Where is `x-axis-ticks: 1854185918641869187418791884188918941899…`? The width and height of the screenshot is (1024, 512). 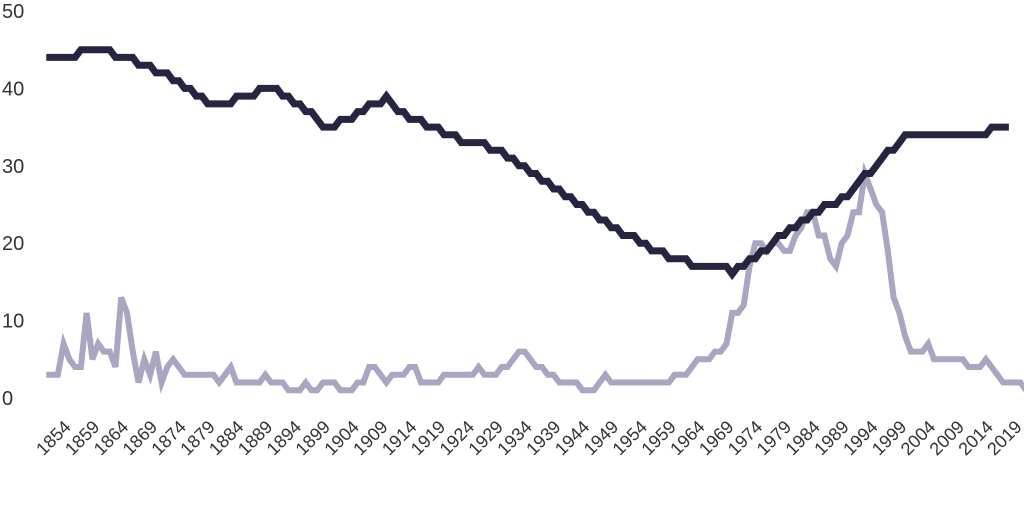
x-axis-ticks: 1854185918641869187418791884188918941899… is located at coordinates (528, 438).